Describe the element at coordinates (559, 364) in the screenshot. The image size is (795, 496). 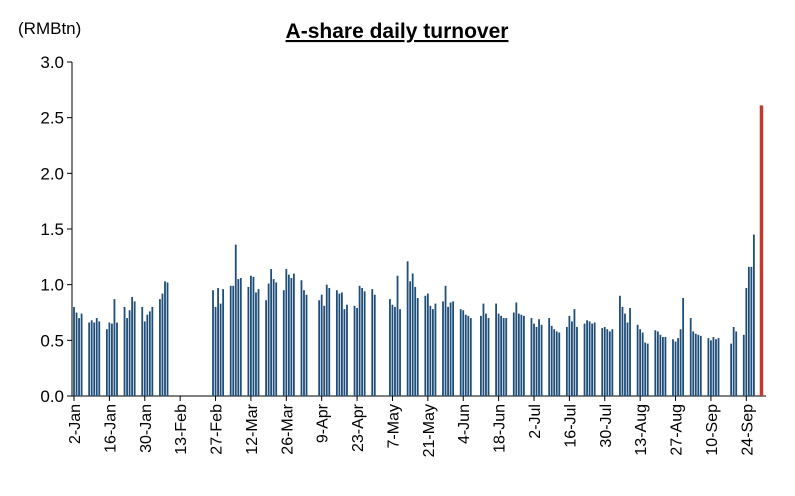
I see `bar-12-Jul` at that location.